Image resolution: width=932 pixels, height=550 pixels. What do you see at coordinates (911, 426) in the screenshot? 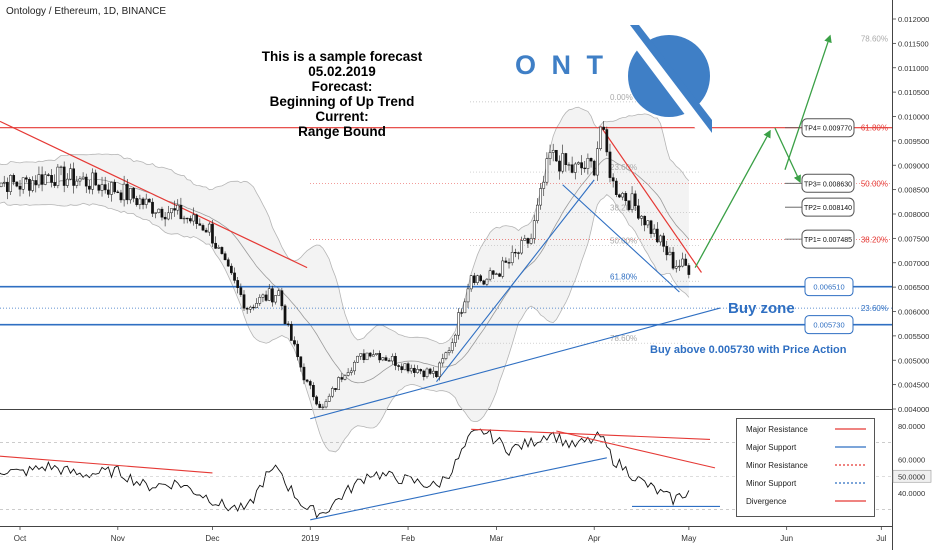
I see `oscillator-axis-label: 80.0000` at bounding box center [911, 426].